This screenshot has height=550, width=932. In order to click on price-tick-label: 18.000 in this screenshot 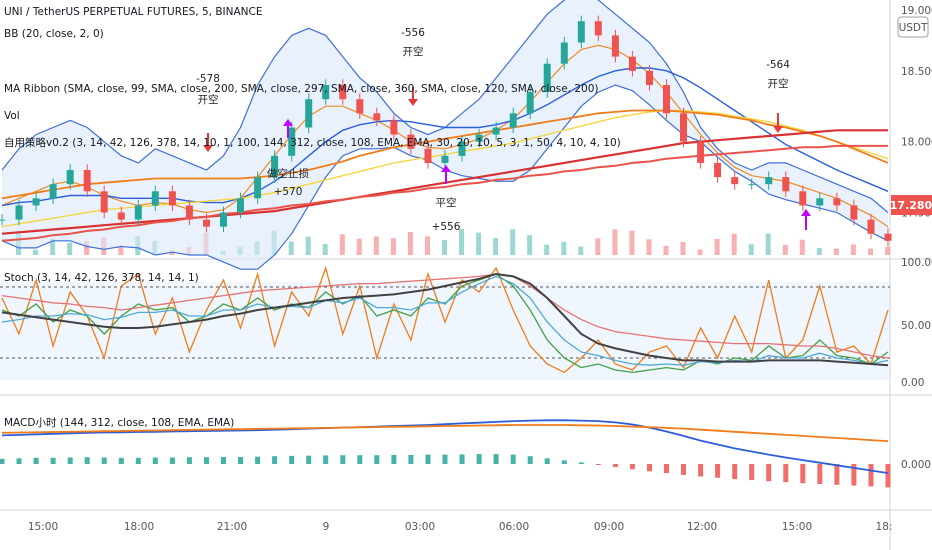, I will do `click(916, 143)`.